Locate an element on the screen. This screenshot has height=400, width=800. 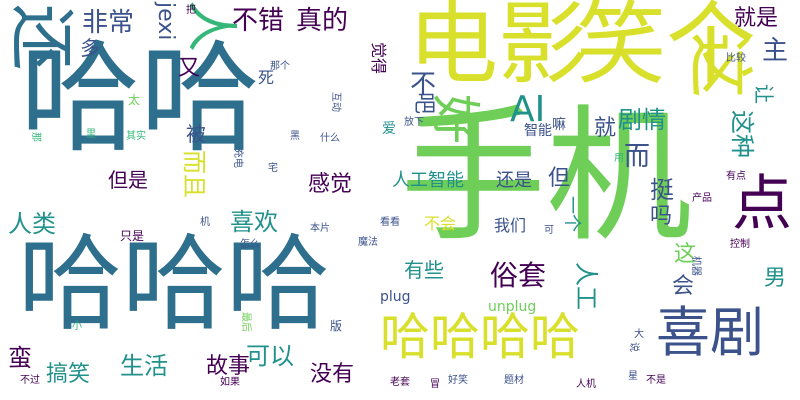
cloud-word: 用 is located at coordinates (619, 158).